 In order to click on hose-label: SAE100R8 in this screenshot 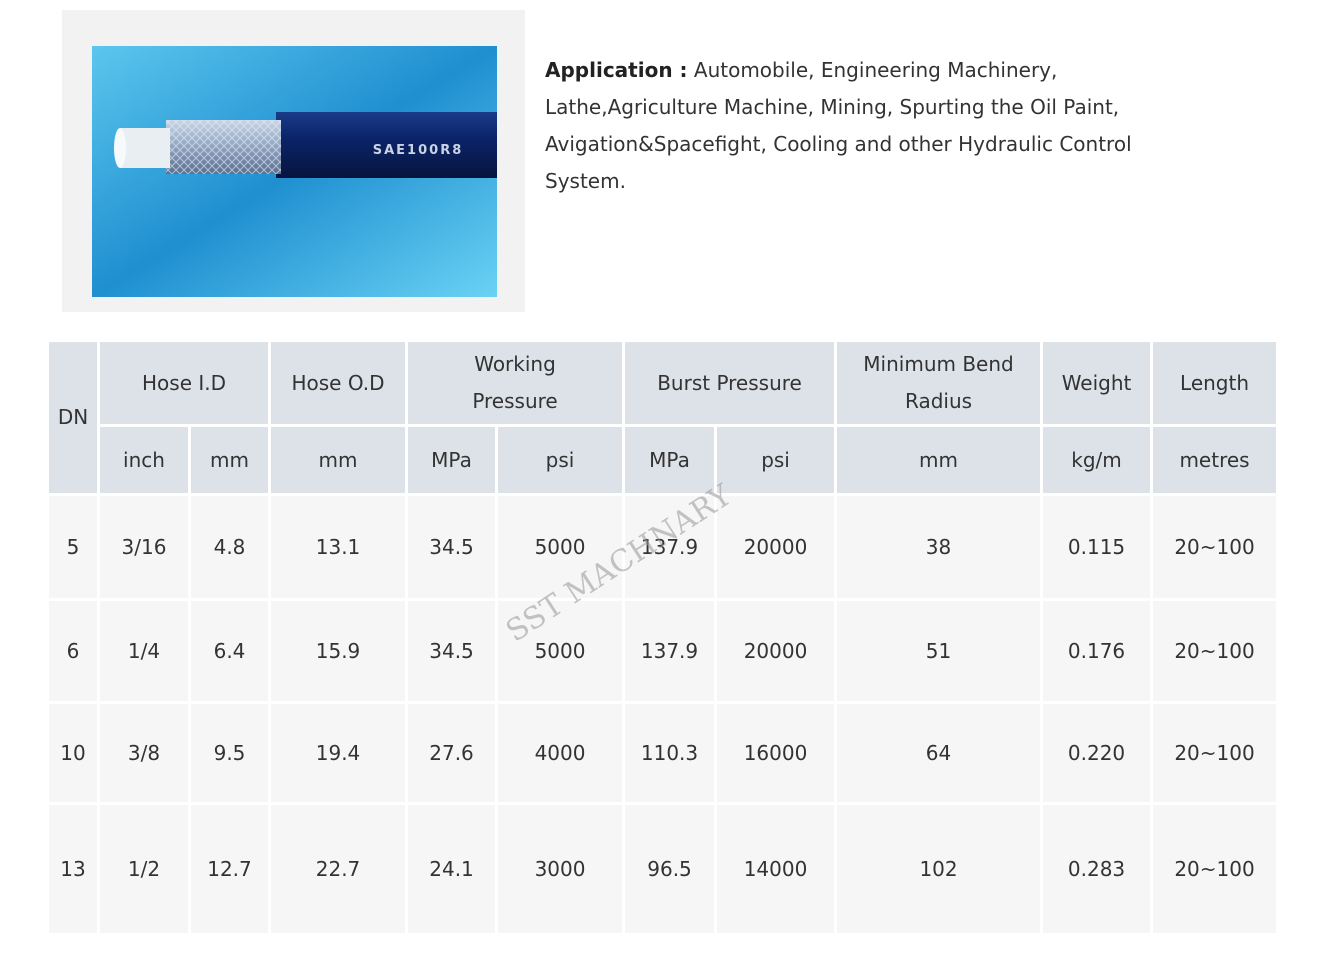, I will do `click(418, 150)`.